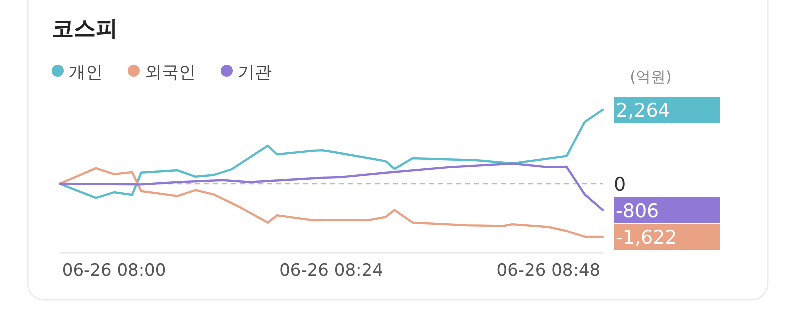 This screenshot has height=313, width=800. I want to click on y-axis-title: (억원), so click(651, 77).